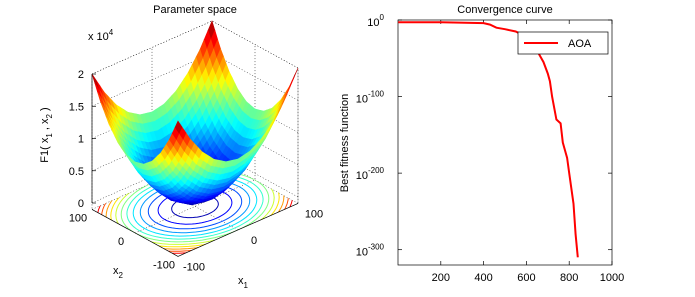 This screenshot has width=695, height=297. Describe the element at coordinates (45, 110) in the screenshot. I see `z-label-text: )` at that location.